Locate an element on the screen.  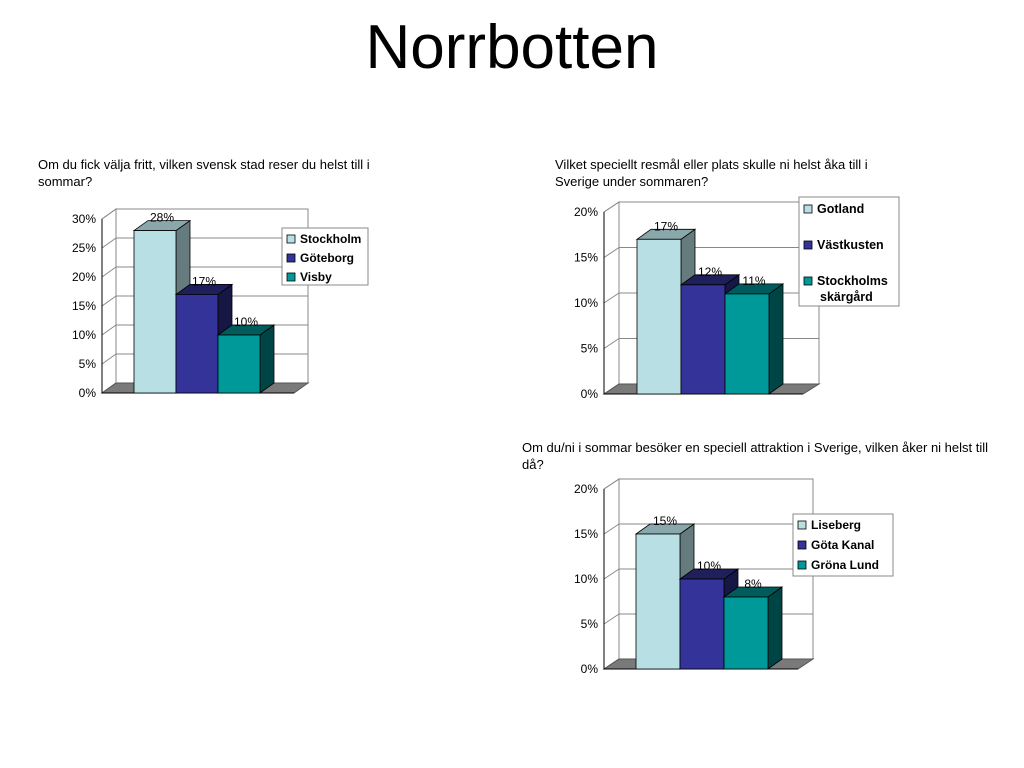
chart-3-tick-label: 0% is located at coordinates (590, 669).